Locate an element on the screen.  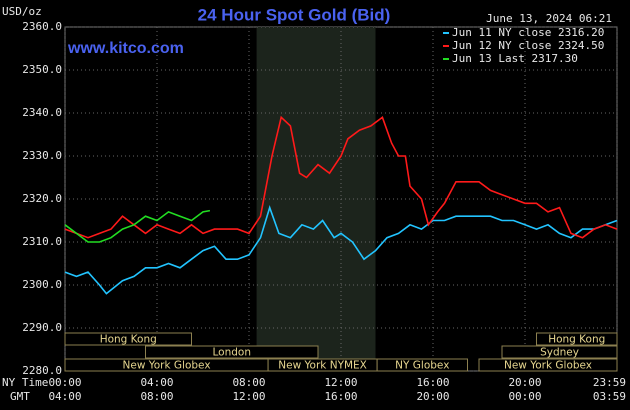
watermark: www.kitco.com is located at coordinates (125, 48).